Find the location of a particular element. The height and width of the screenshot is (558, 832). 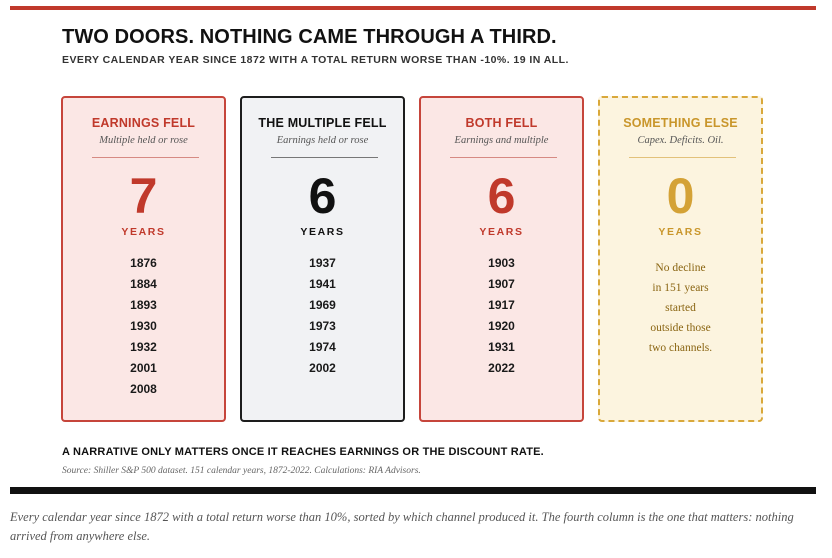

card-count: 7 is located at coordinates (143, 196).